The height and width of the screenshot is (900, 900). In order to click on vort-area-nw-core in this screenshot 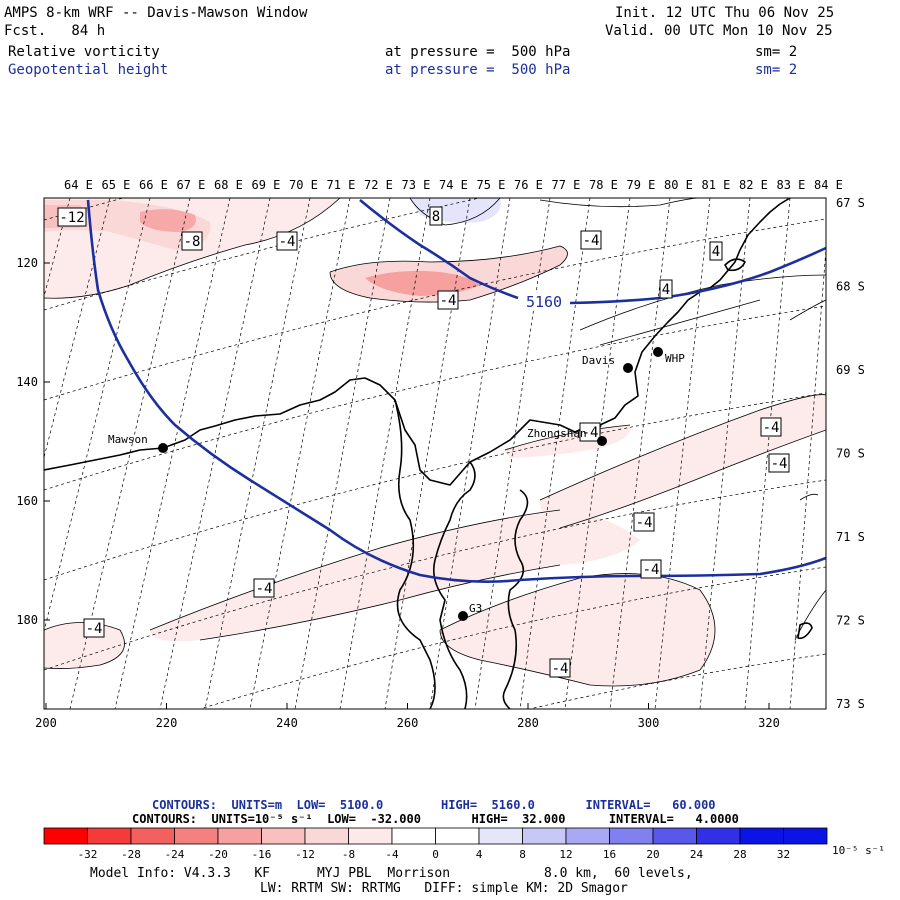, I will do `click(168, 220)`.